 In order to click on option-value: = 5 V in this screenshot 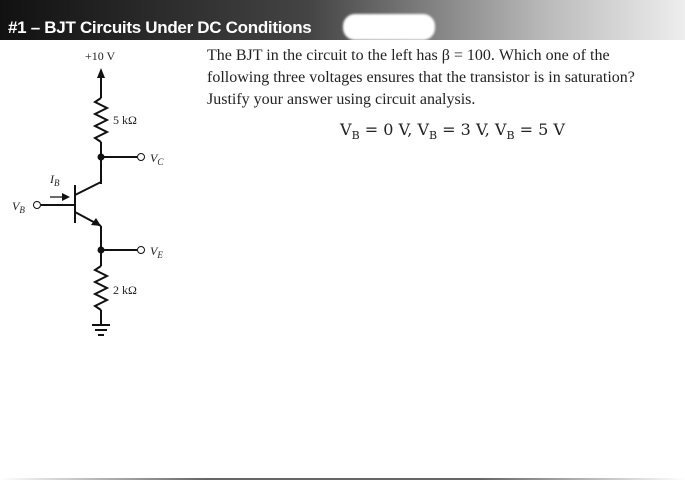, I will do `click(539, 129)`.